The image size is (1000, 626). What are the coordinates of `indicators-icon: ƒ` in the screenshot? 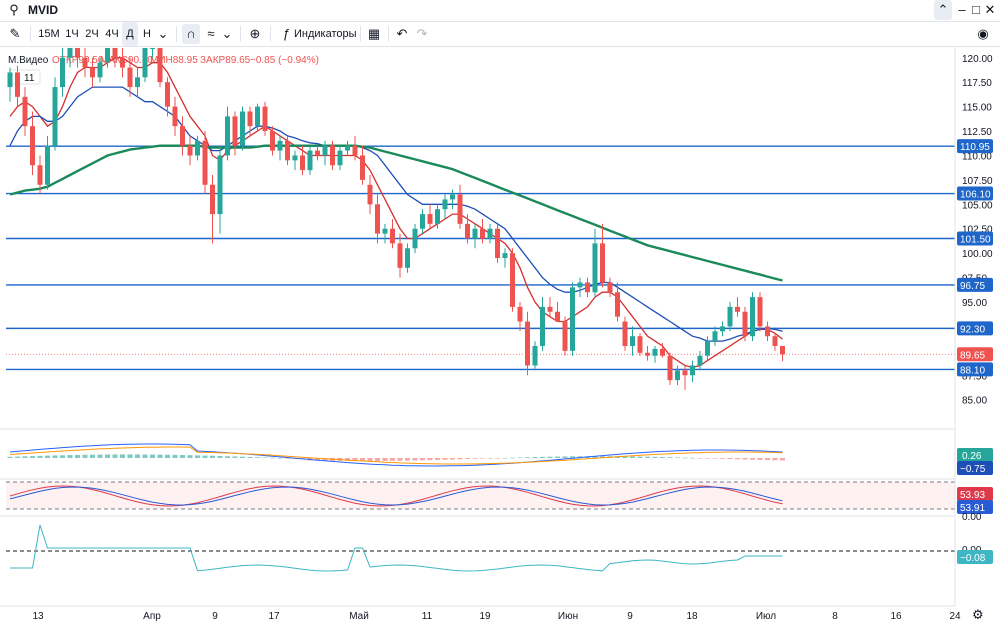 It's located at (286, 33).